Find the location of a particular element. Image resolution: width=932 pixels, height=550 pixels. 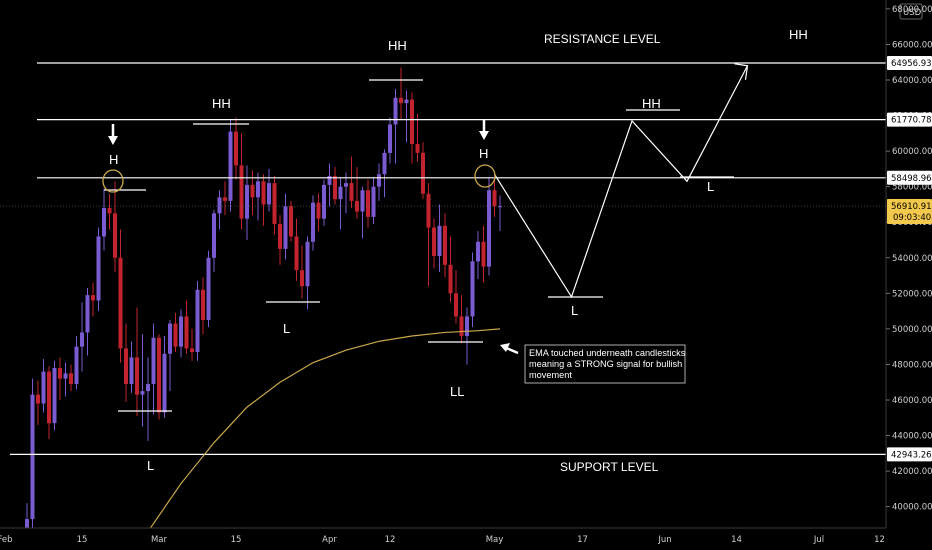

x-tick-label-11: 12 is located at coordinates (879, 540).